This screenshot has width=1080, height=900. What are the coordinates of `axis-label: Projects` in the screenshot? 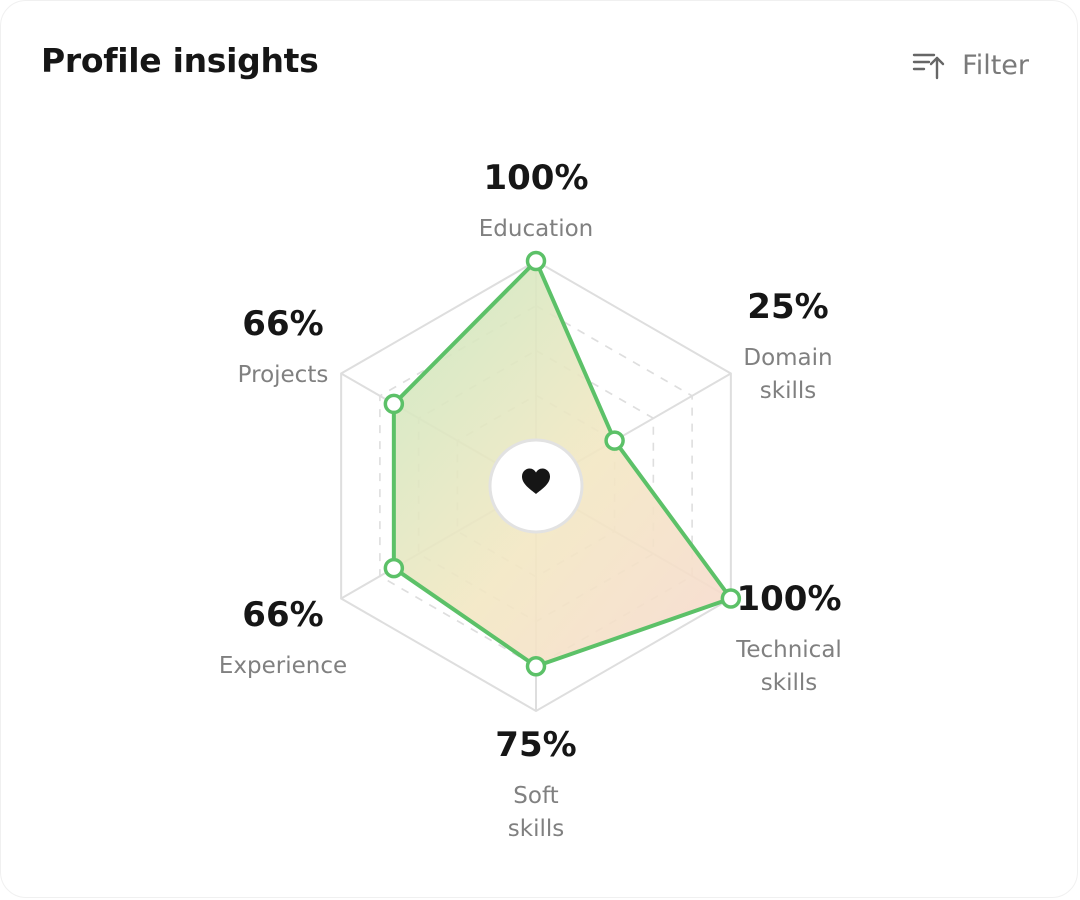 It's located at (283, 375).